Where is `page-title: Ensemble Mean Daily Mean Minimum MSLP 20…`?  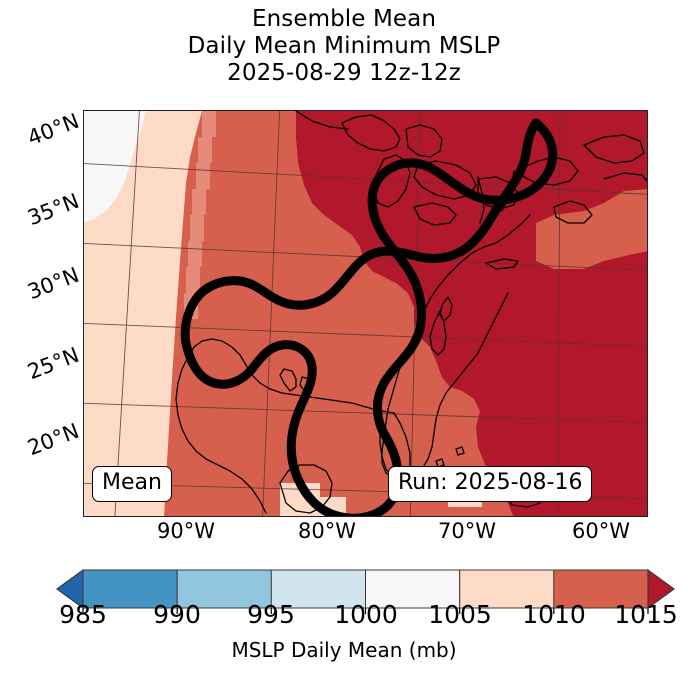 page-title: Ensemble Mean Daily Mean Minimum MSLP 20… is located at coordinates (344, 46).